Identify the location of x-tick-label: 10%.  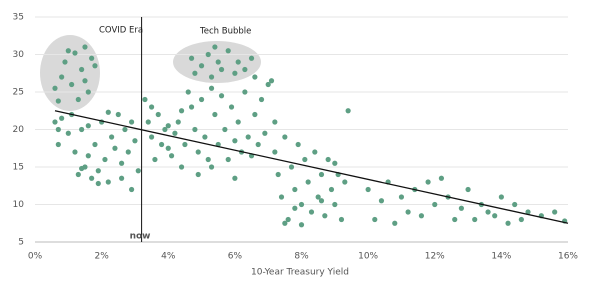
(368, 257).